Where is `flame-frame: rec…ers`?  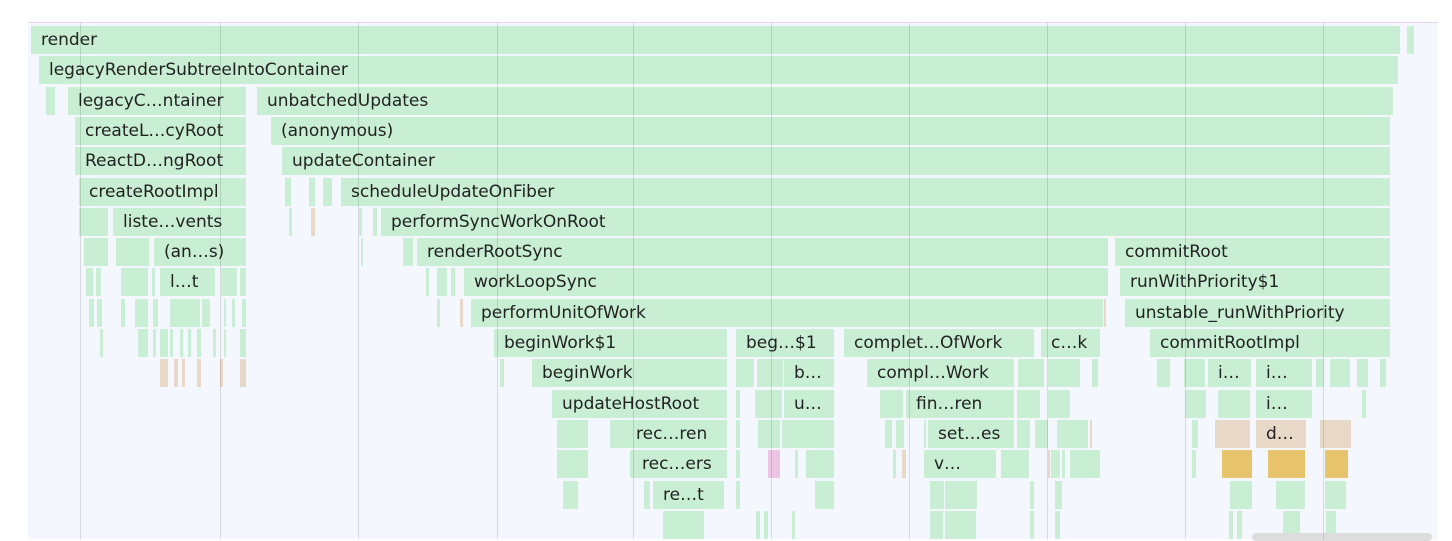
flame-frame: rec…ers is located at coordinates (679, 464).